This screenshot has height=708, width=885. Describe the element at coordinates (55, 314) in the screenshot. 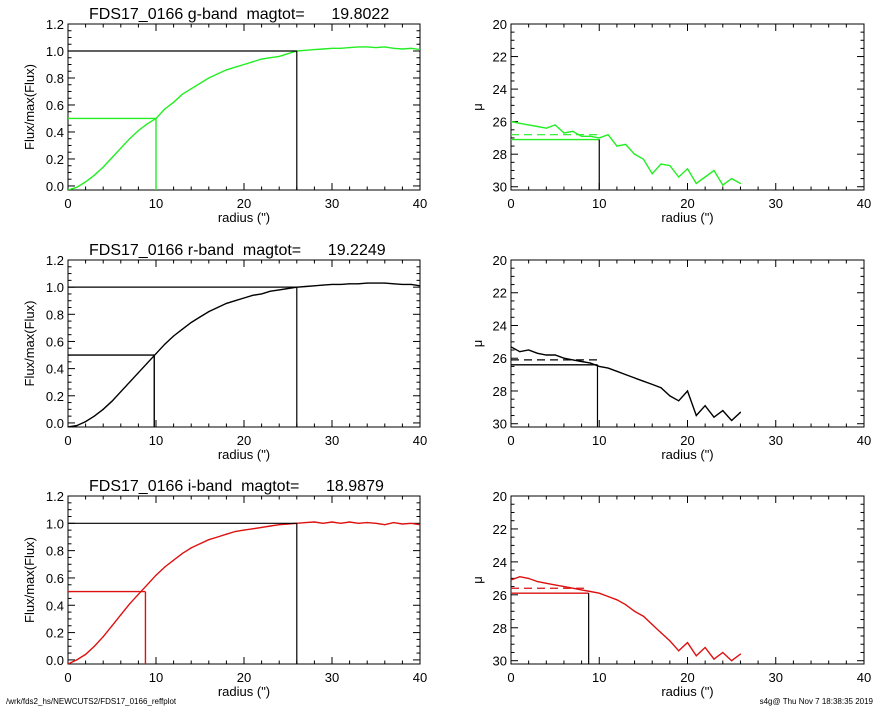

I see `y-tick-label: 0.8` at that location.